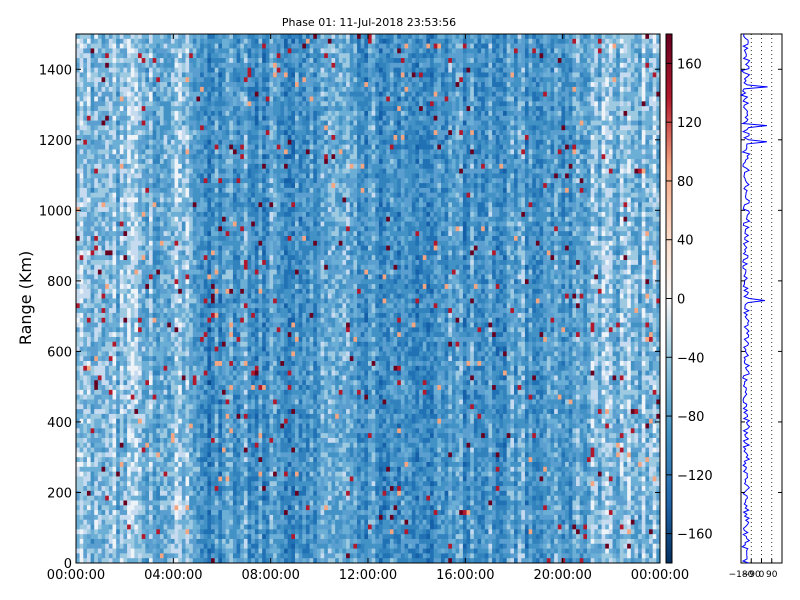 This screenshot has width=800, height=600. What do you see at coordinates (681, 300) in the screenshot?
I see `colorbar-tick-label: 0` at bounding box center [681, 300].